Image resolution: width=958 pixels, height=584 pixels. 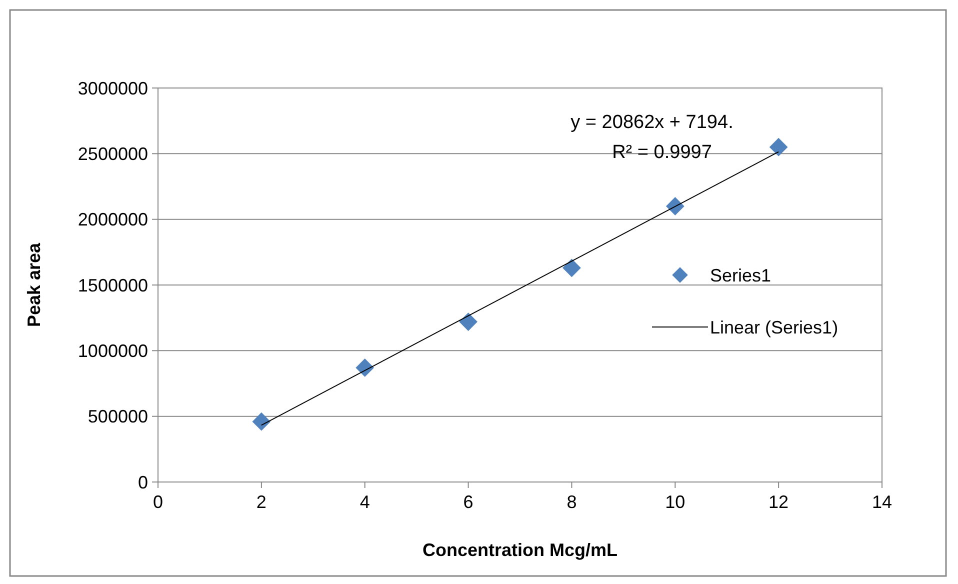 What do you see at coordinates (113, 220) in the screenshot?
I see `y-tick-label: 2000000` at bounding box center [113, 220].